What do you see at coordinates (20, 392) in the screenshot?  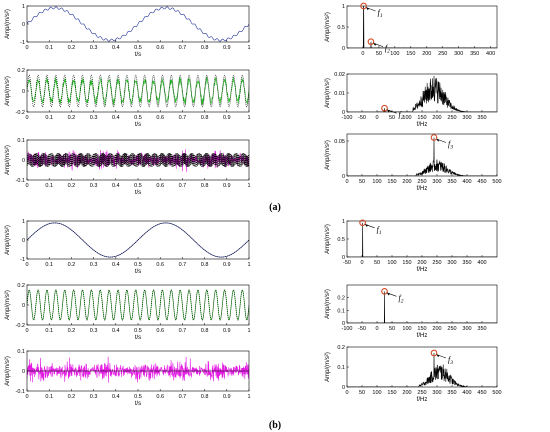 I see `y-tick-label: -0.1` at bounding box center [20, 392].